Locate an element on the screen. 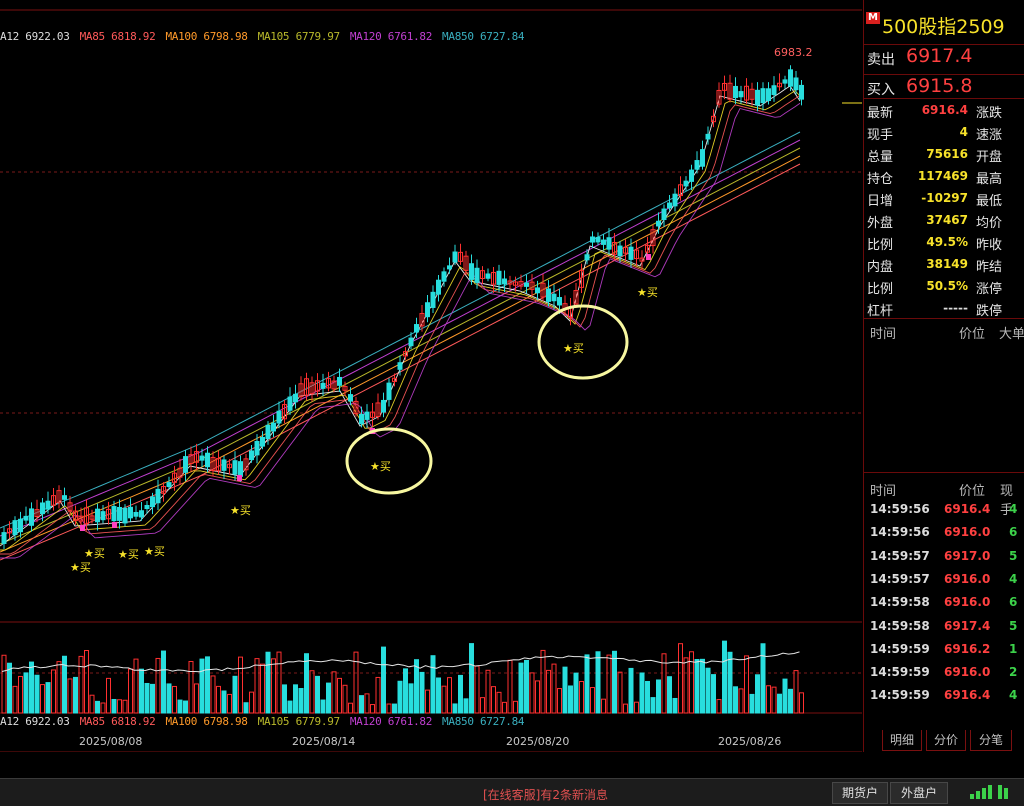 The height and width of the screenshot is (806, 1024). trade-qty: 2 is located at coordinates (1013, 672).